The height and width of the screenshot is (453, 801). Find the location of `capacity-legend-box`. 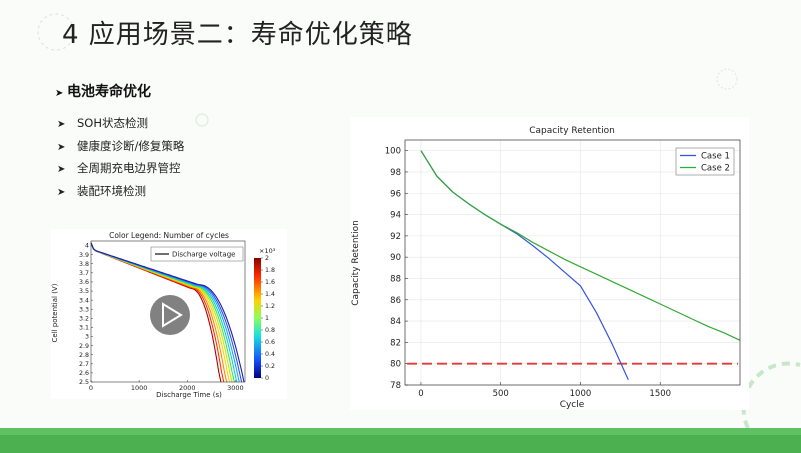

capacity-legend-box is located at coordinates (705, 161).